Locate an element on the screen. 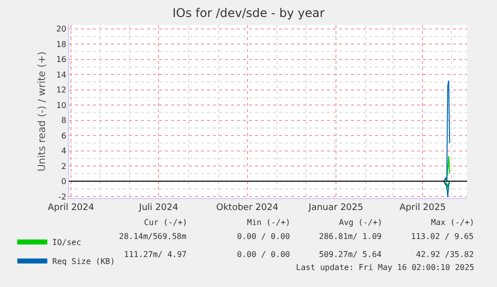 The height and width of the screenshot is (287, 497). y-tick-label: 2 is located at coordinates (63, 166).